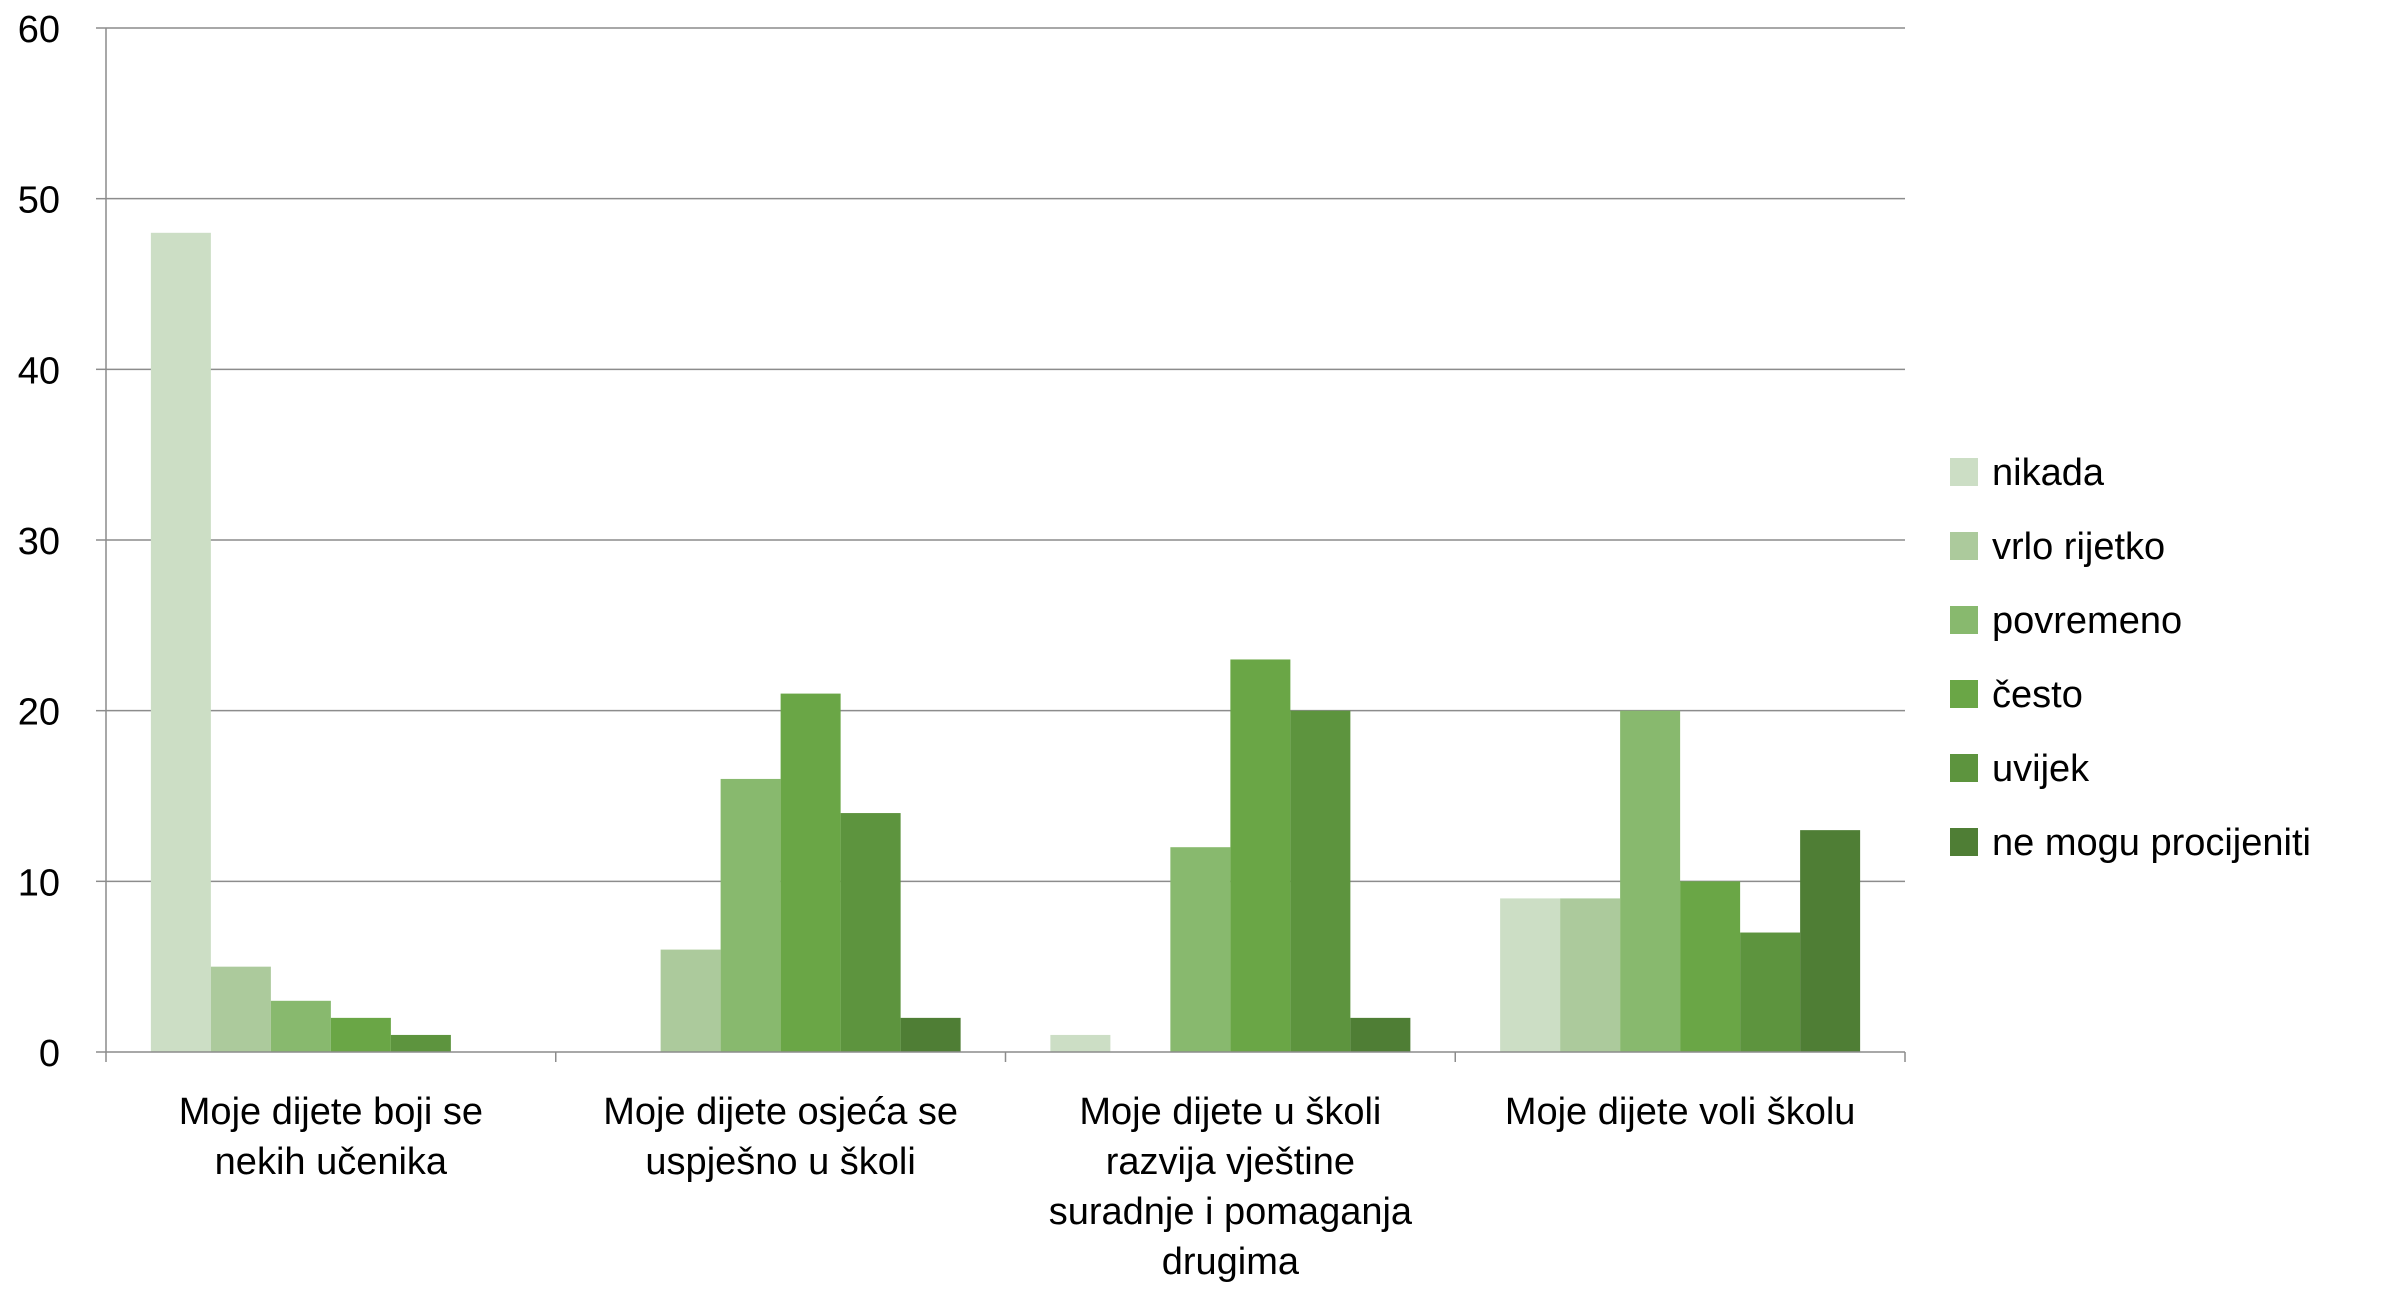 The height and width of the screenshot is (1306, 2390). I want to click on y-tick-label: 60, so click(39, 30).